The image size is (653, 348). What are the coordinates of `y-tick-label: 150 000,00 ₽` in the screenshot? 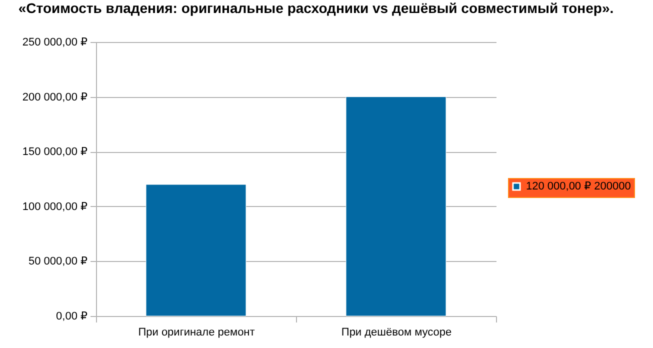 It's located at (55, 152).